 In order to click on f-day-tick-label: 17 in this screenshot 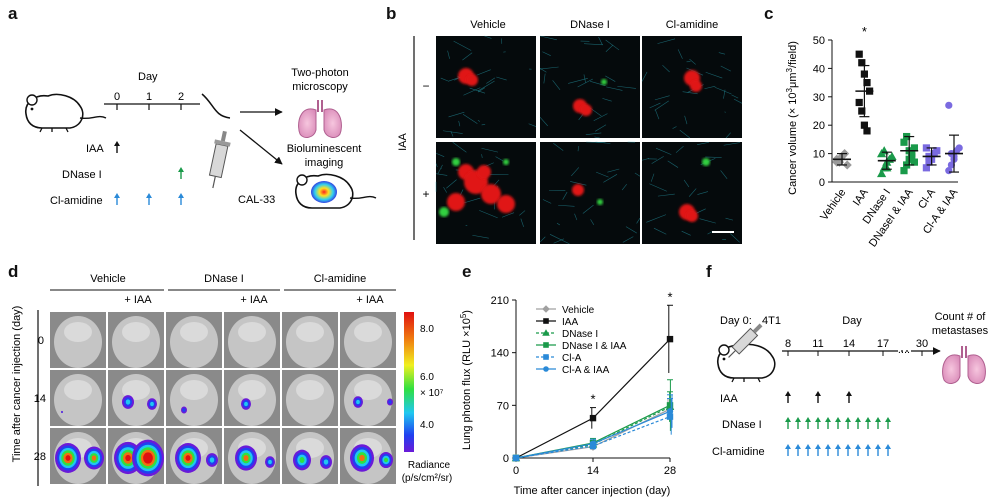, I will do `click(883, 344)`.